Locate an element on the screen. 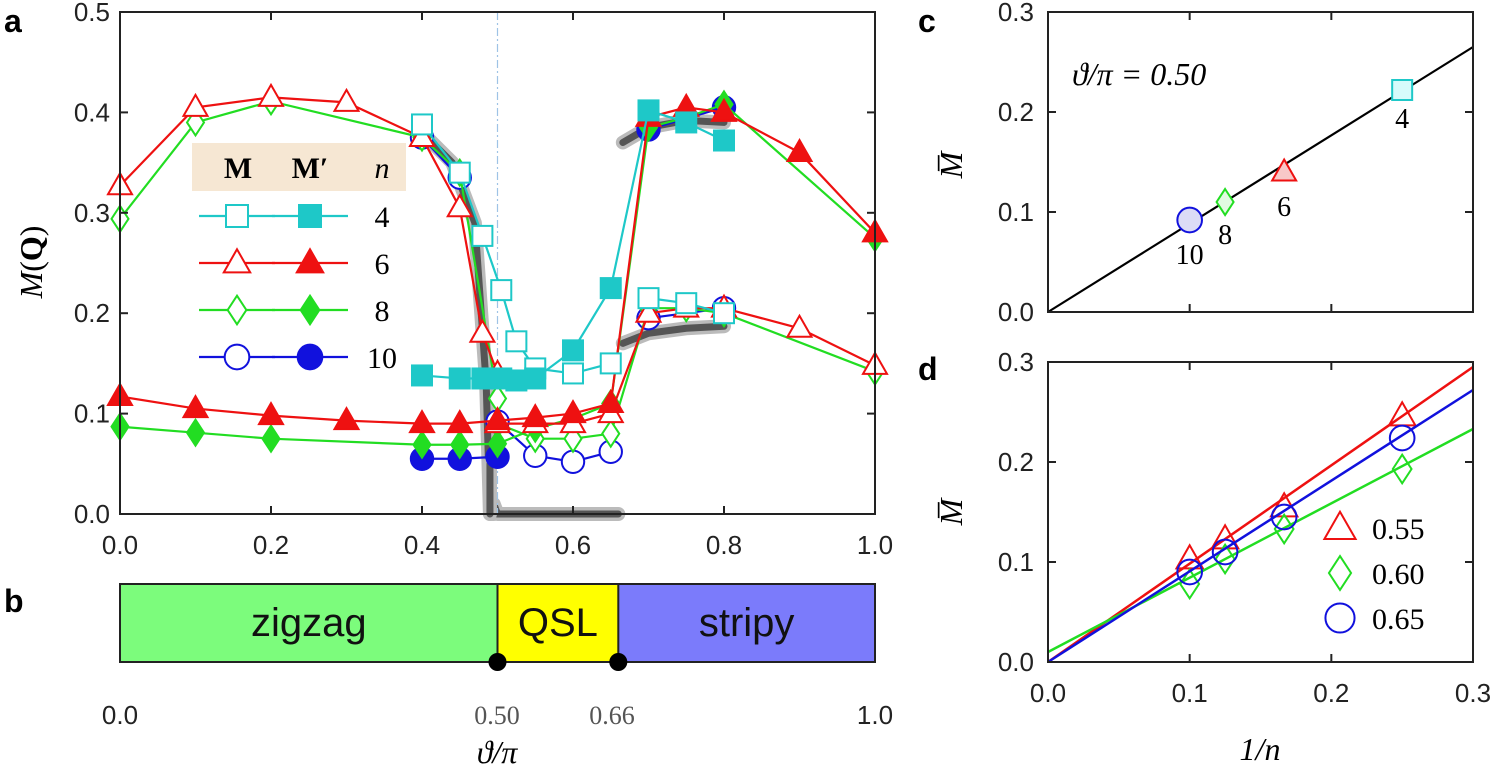  panel-a-ytick-label: 0.1 is located at coordinates (92, 414).